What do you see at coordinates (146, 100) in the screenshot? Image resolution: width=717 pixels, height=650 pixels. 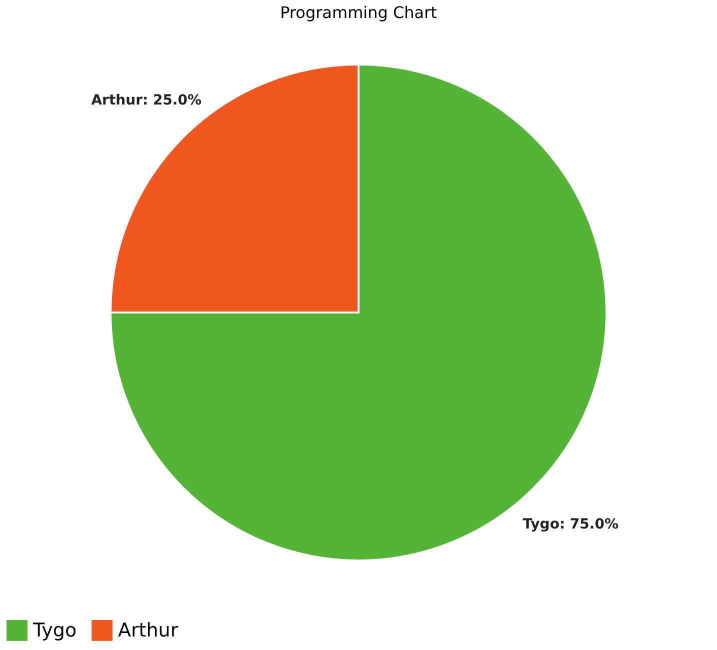 I see `data-label: Arthur: 25.0%` at bounding box center [146, 100].